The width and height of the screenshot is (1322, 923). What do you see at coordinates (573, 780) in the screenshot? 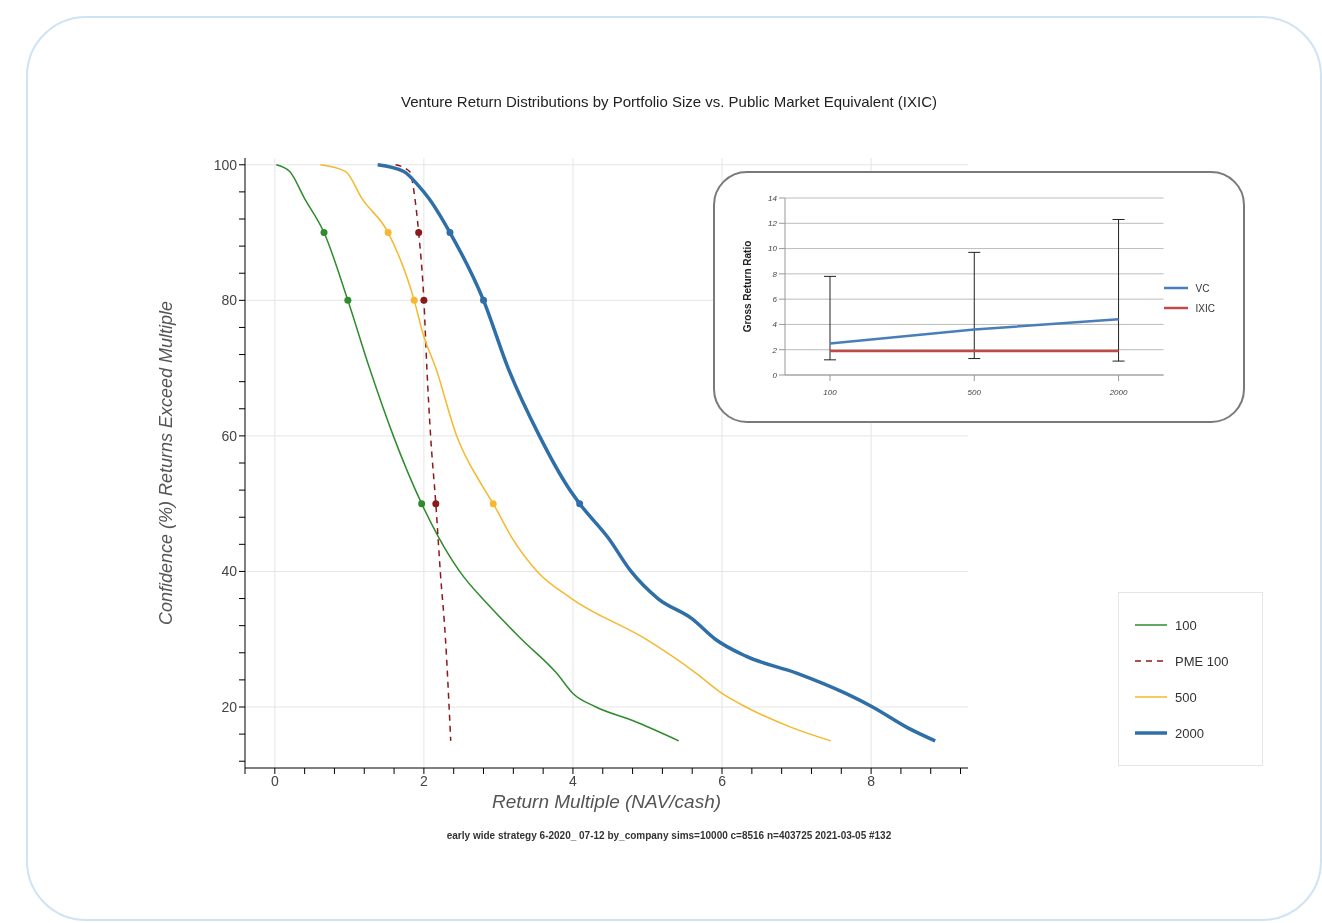
I see `x-tick-label: 4` at bounding box center [573, 780].